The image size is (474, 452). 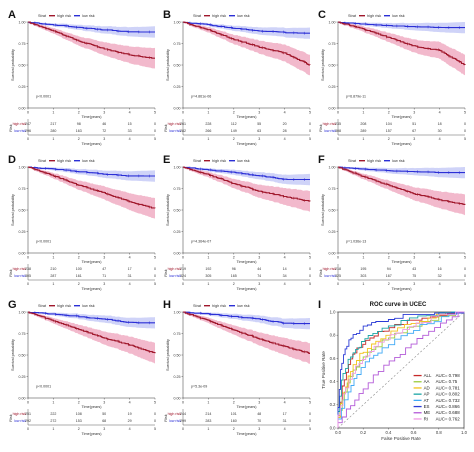 What do you see at coordinates (175, 131) in the screenshot?
I see `risk-row-label-low: low risk` at bounding box center [175, 131].